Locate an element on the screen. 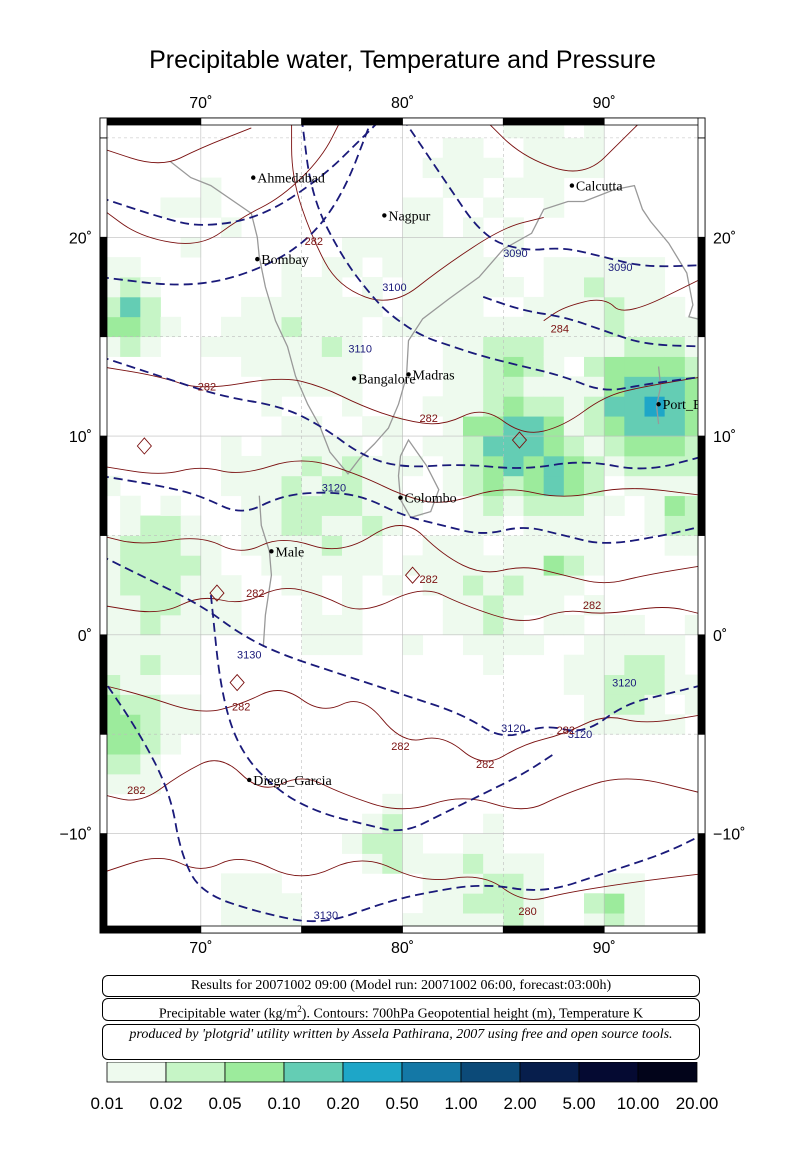 The image size is (805, 1164). colorbar-tick-label: 2.00 is located at coordinates (520, 1103).